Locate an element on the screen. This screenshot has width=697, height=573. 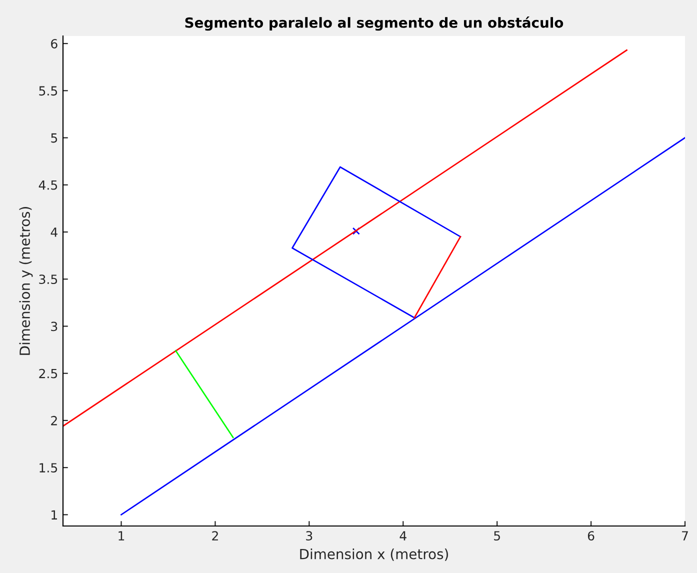
x-tick-label: 4 is located at coordinates (403, 535).